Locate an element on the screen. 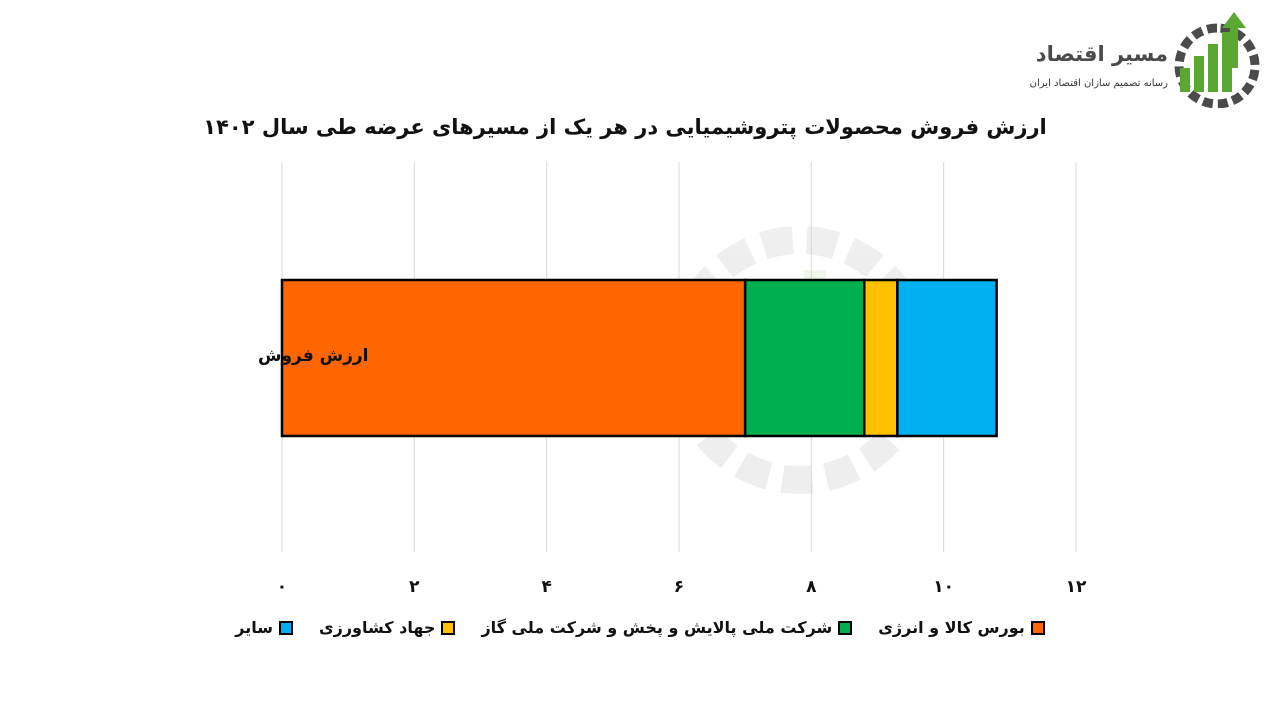 This screenshot has width=1280, height=720. x-axis-ticks: ۰ ۲ ۴ ۶ ۸ ۱۰ ۱۲ is located at coordinates (682, 587).